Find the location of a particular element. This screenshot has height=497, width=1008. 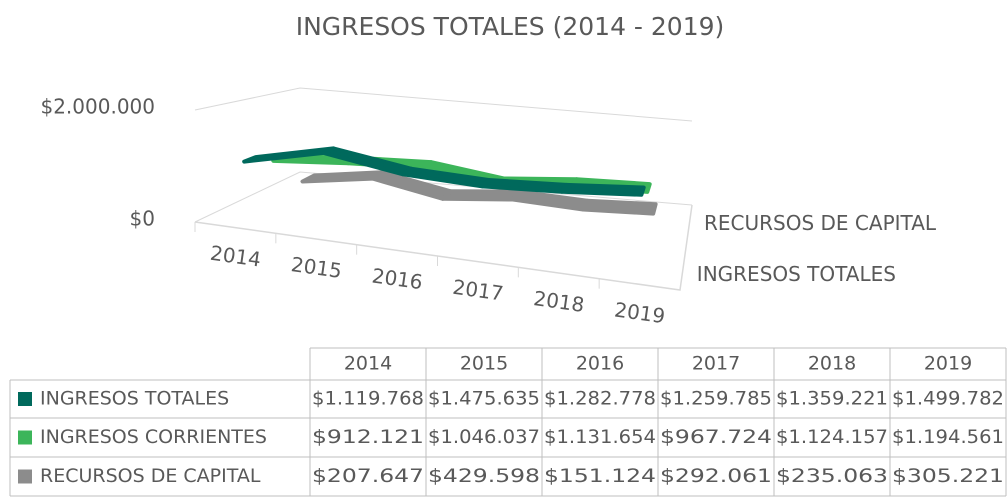

x-tick-label: 2015 is located at coordinates (317, 267).